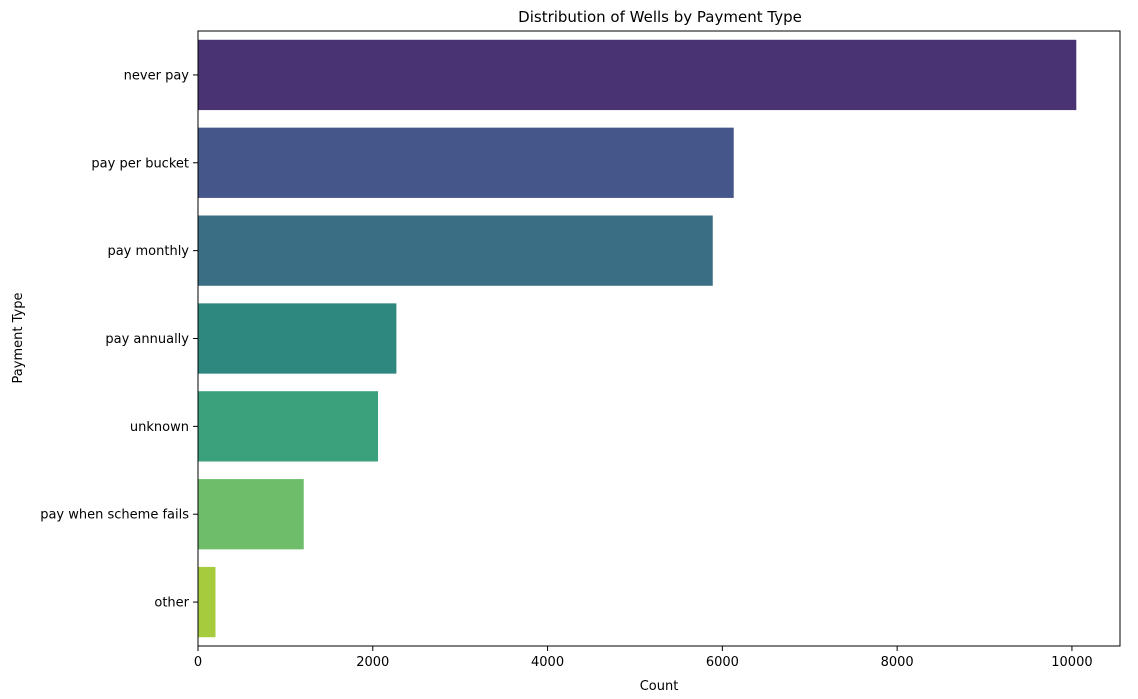 This screenshot has width=1138, height=699. I want to click on x-tick-label: 10000, so click(1071, 662).